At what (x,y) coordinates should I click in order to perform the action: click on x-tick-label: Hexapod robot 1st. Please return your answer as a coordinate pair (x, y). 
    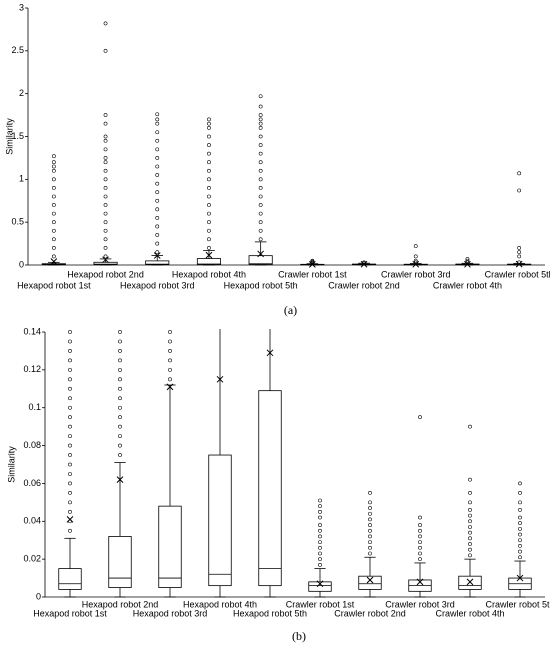
    Looking at the image, I should click on (54, 285).